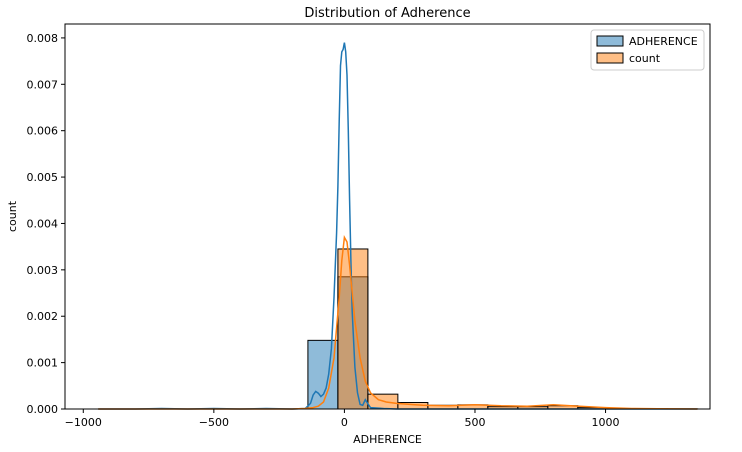 This screenshot has width=742, height=452. I want to click on y-tick-label: 0.008, so click(43, 38).